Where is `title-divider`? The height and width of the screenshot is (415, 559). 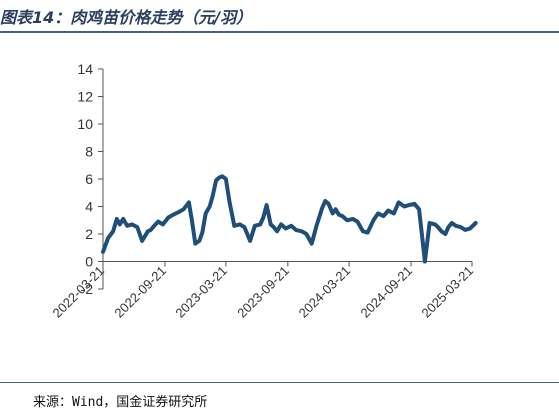
title-divider is located at coordinates (279, 32).